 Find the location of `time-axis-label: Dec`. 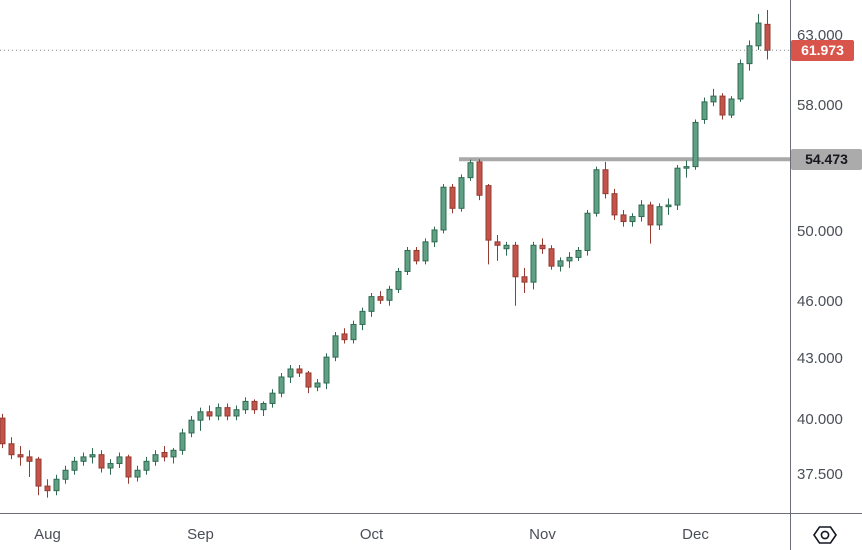

time-axis-label: Dec is located at coordinates (695, 534).